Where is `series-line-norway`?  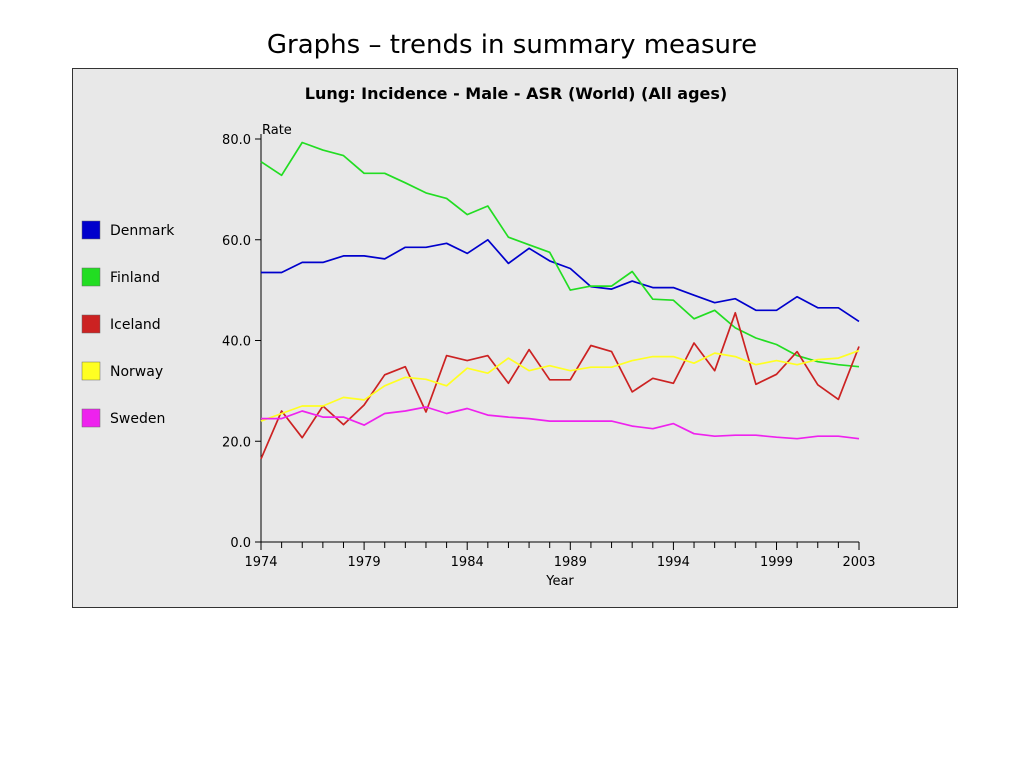 series-line-norway is located at coordinates (560, 385).